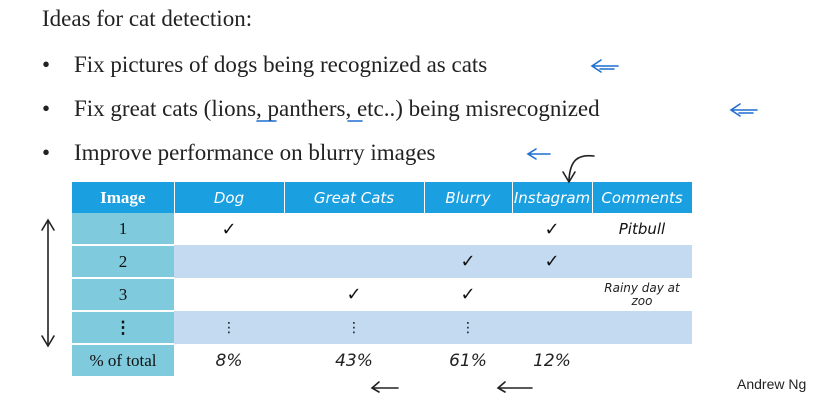  What do you see at coordinates (229, 360) in the screenshot?
I see `total-dog: 8%` at bounding box center [229, 360].